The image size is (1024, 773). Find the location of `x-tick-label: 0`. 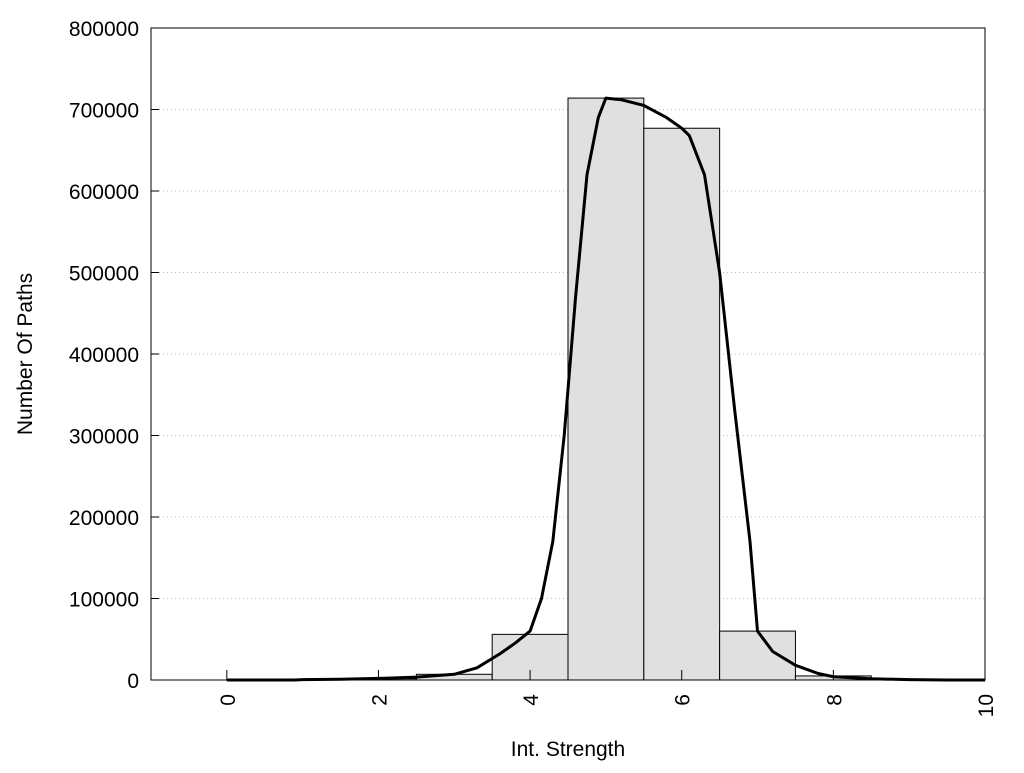

x-tick-label: 0 is located at coordinates (228, 700).